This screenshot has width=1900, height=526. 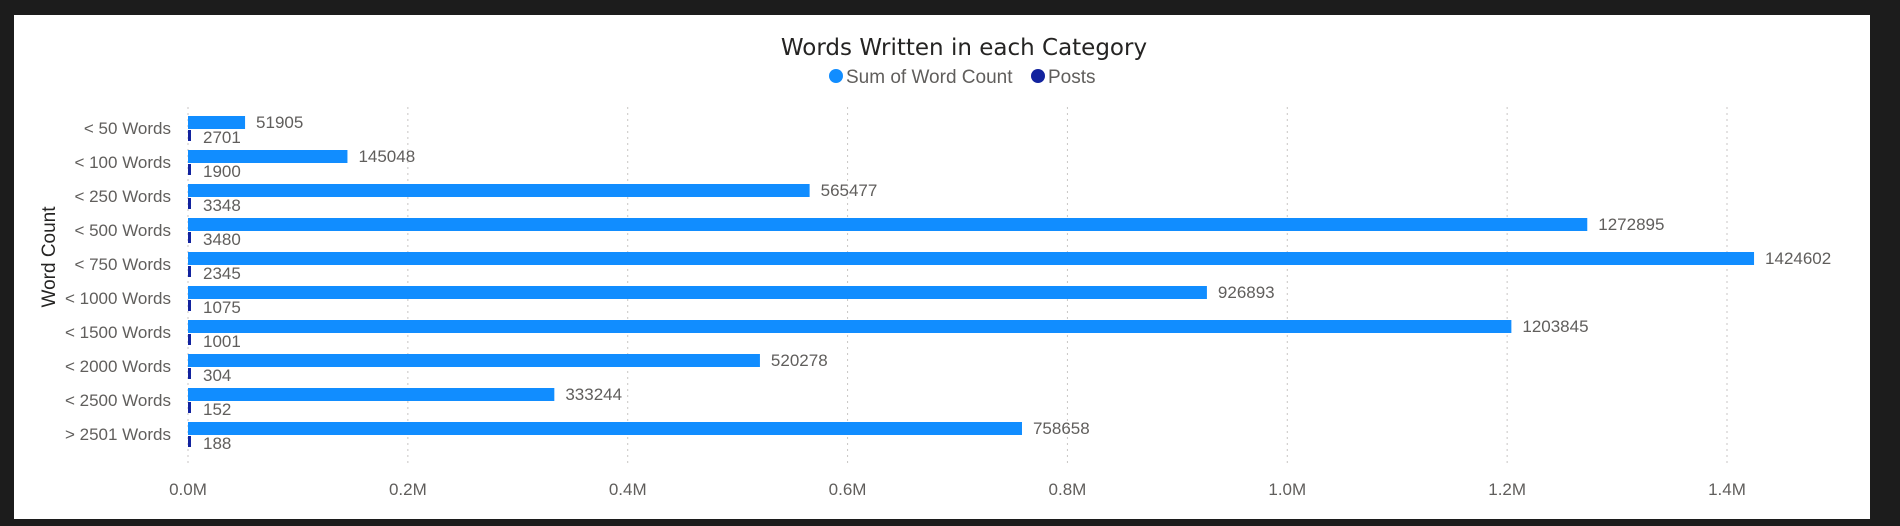 I want to click on chart-title: Words Written in each Category, so click(x=964, y=48).